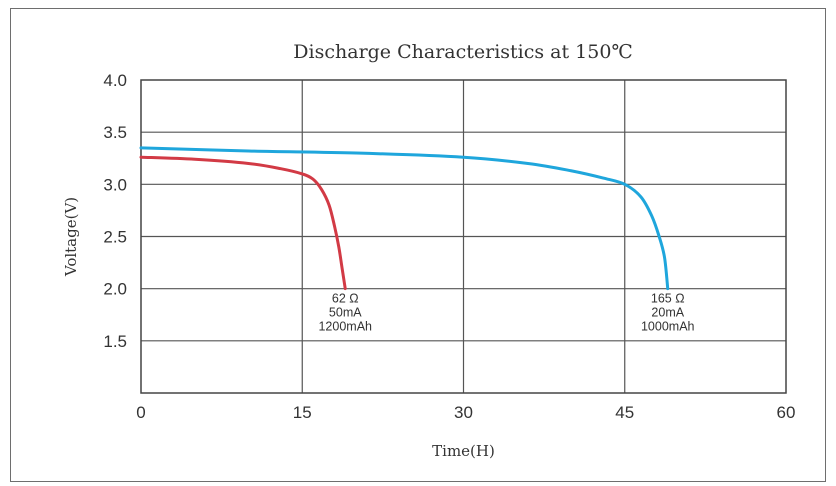 The height and width of the screenshot is (486, 836). I want to click on series-1-annotation-line: 1200mAh, so click(345, 327).